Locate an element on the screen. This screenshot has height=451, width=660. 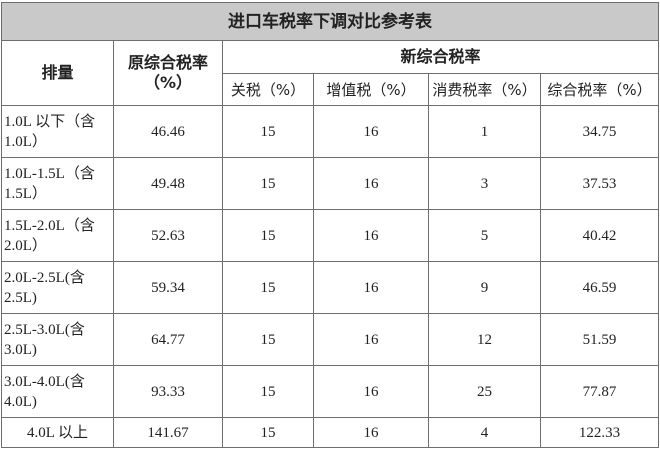
table-row: 1.5L-2.0L（含2.0L） 52.63 15 16 5 40.42 is located at coordinates (330, 235).